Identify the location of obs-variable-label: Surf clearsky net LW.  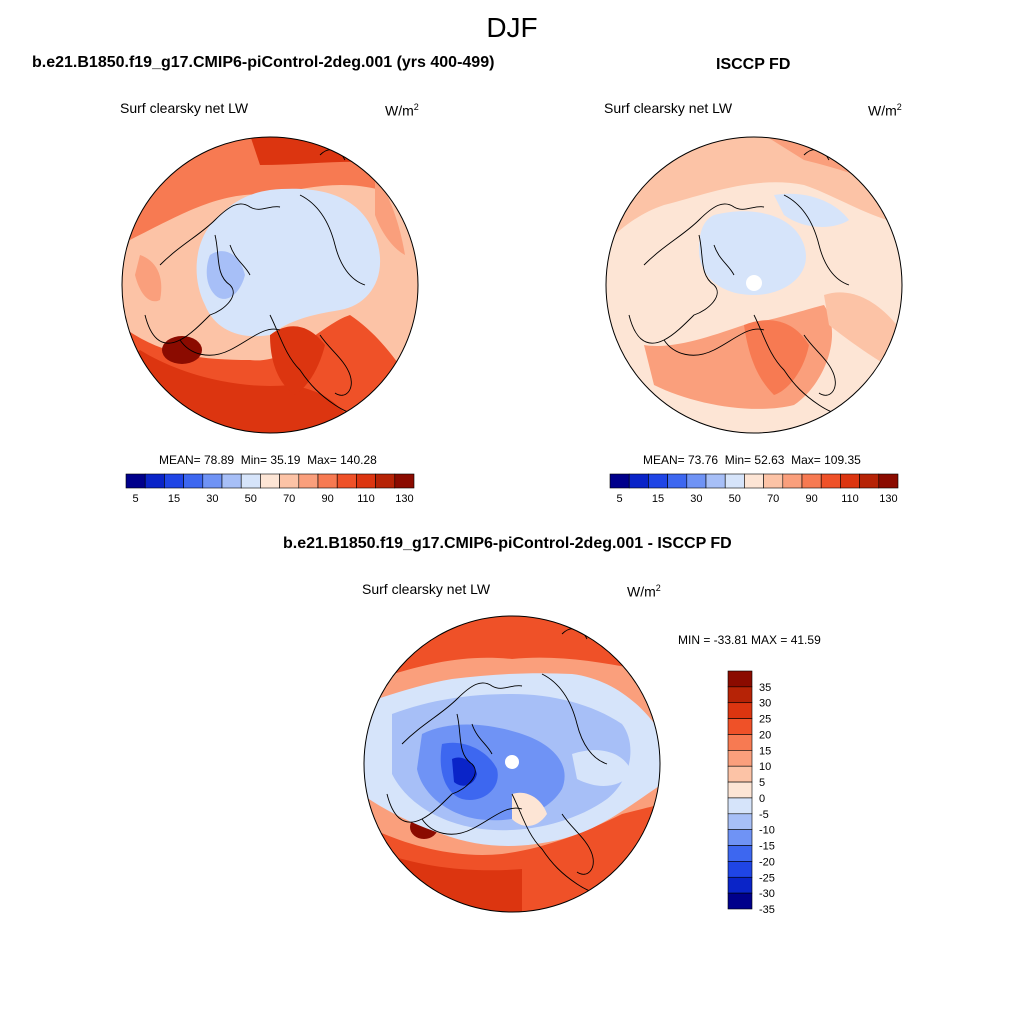
(668, 108).